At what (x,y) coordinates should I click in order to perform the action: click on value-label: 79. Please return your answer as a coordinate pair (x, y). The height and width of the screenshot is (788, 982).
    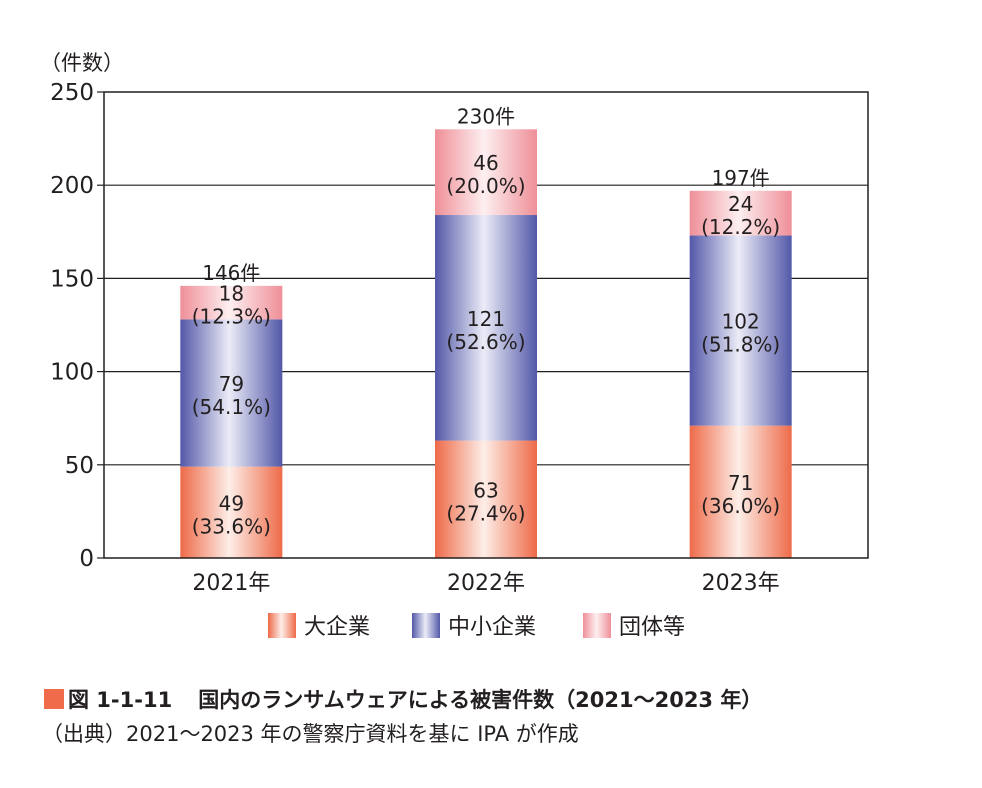
    Looking at the image, I should click on (231, 384).